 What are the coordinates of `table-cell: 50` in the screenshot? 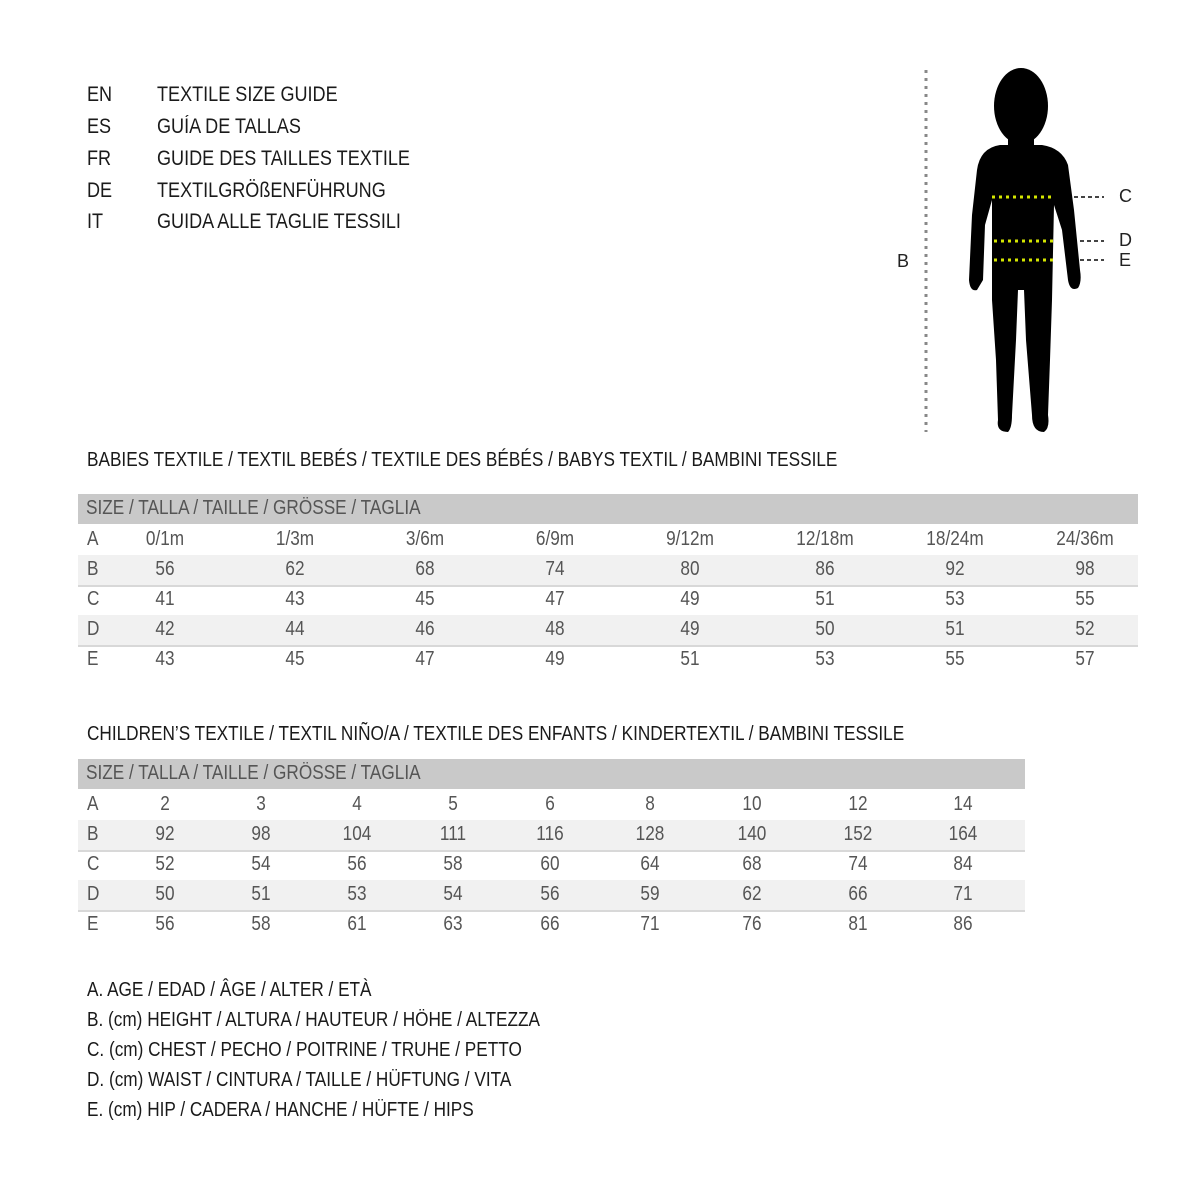 It's located at (165, 894).